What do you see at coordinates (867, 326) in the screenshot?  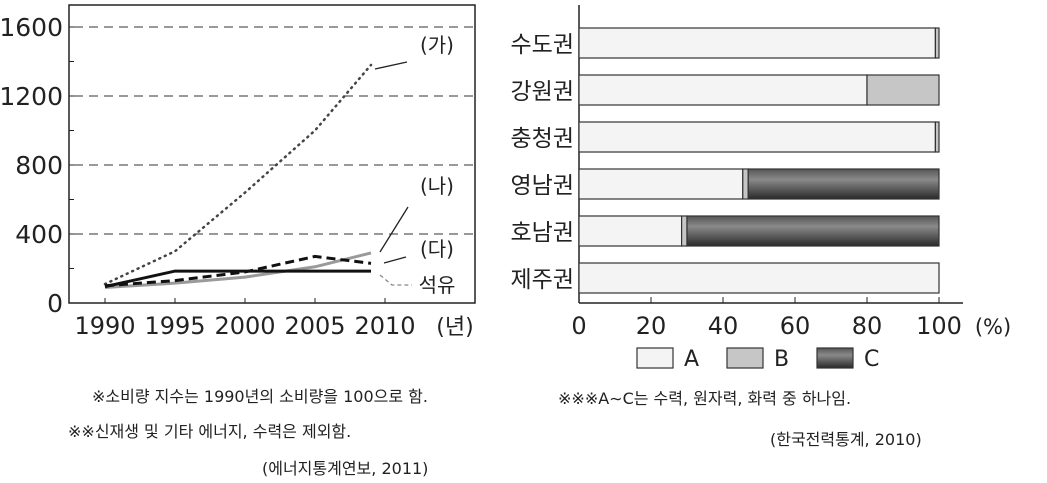 I see `x-tick-label: 80` at bounding box center [867, 326].